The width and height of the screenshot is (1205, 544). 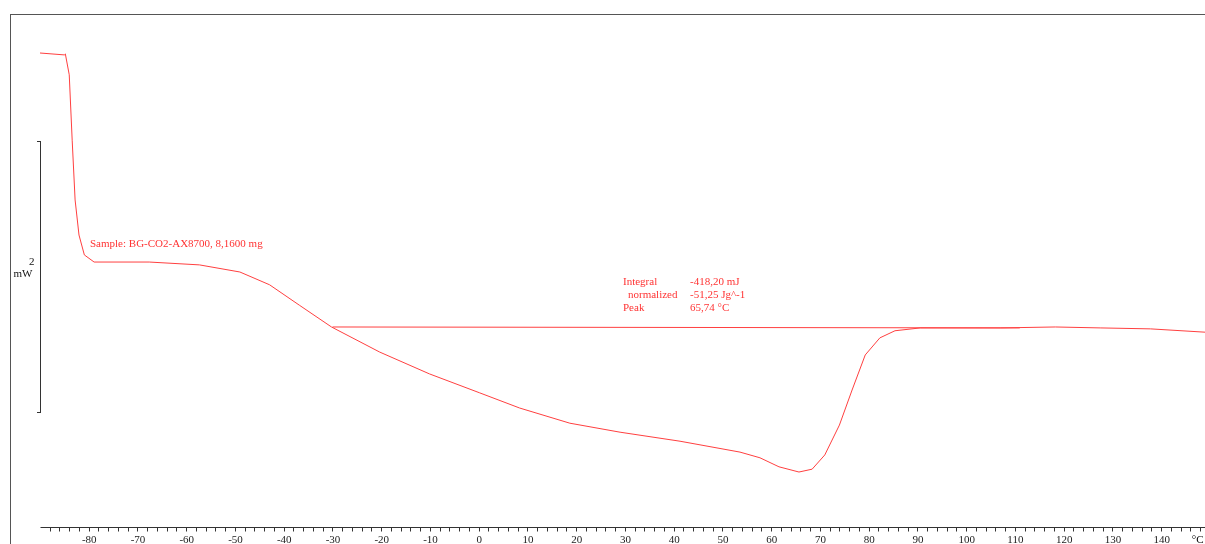 I want to click on x-tick-label: -10, so click(x=431, y=538).